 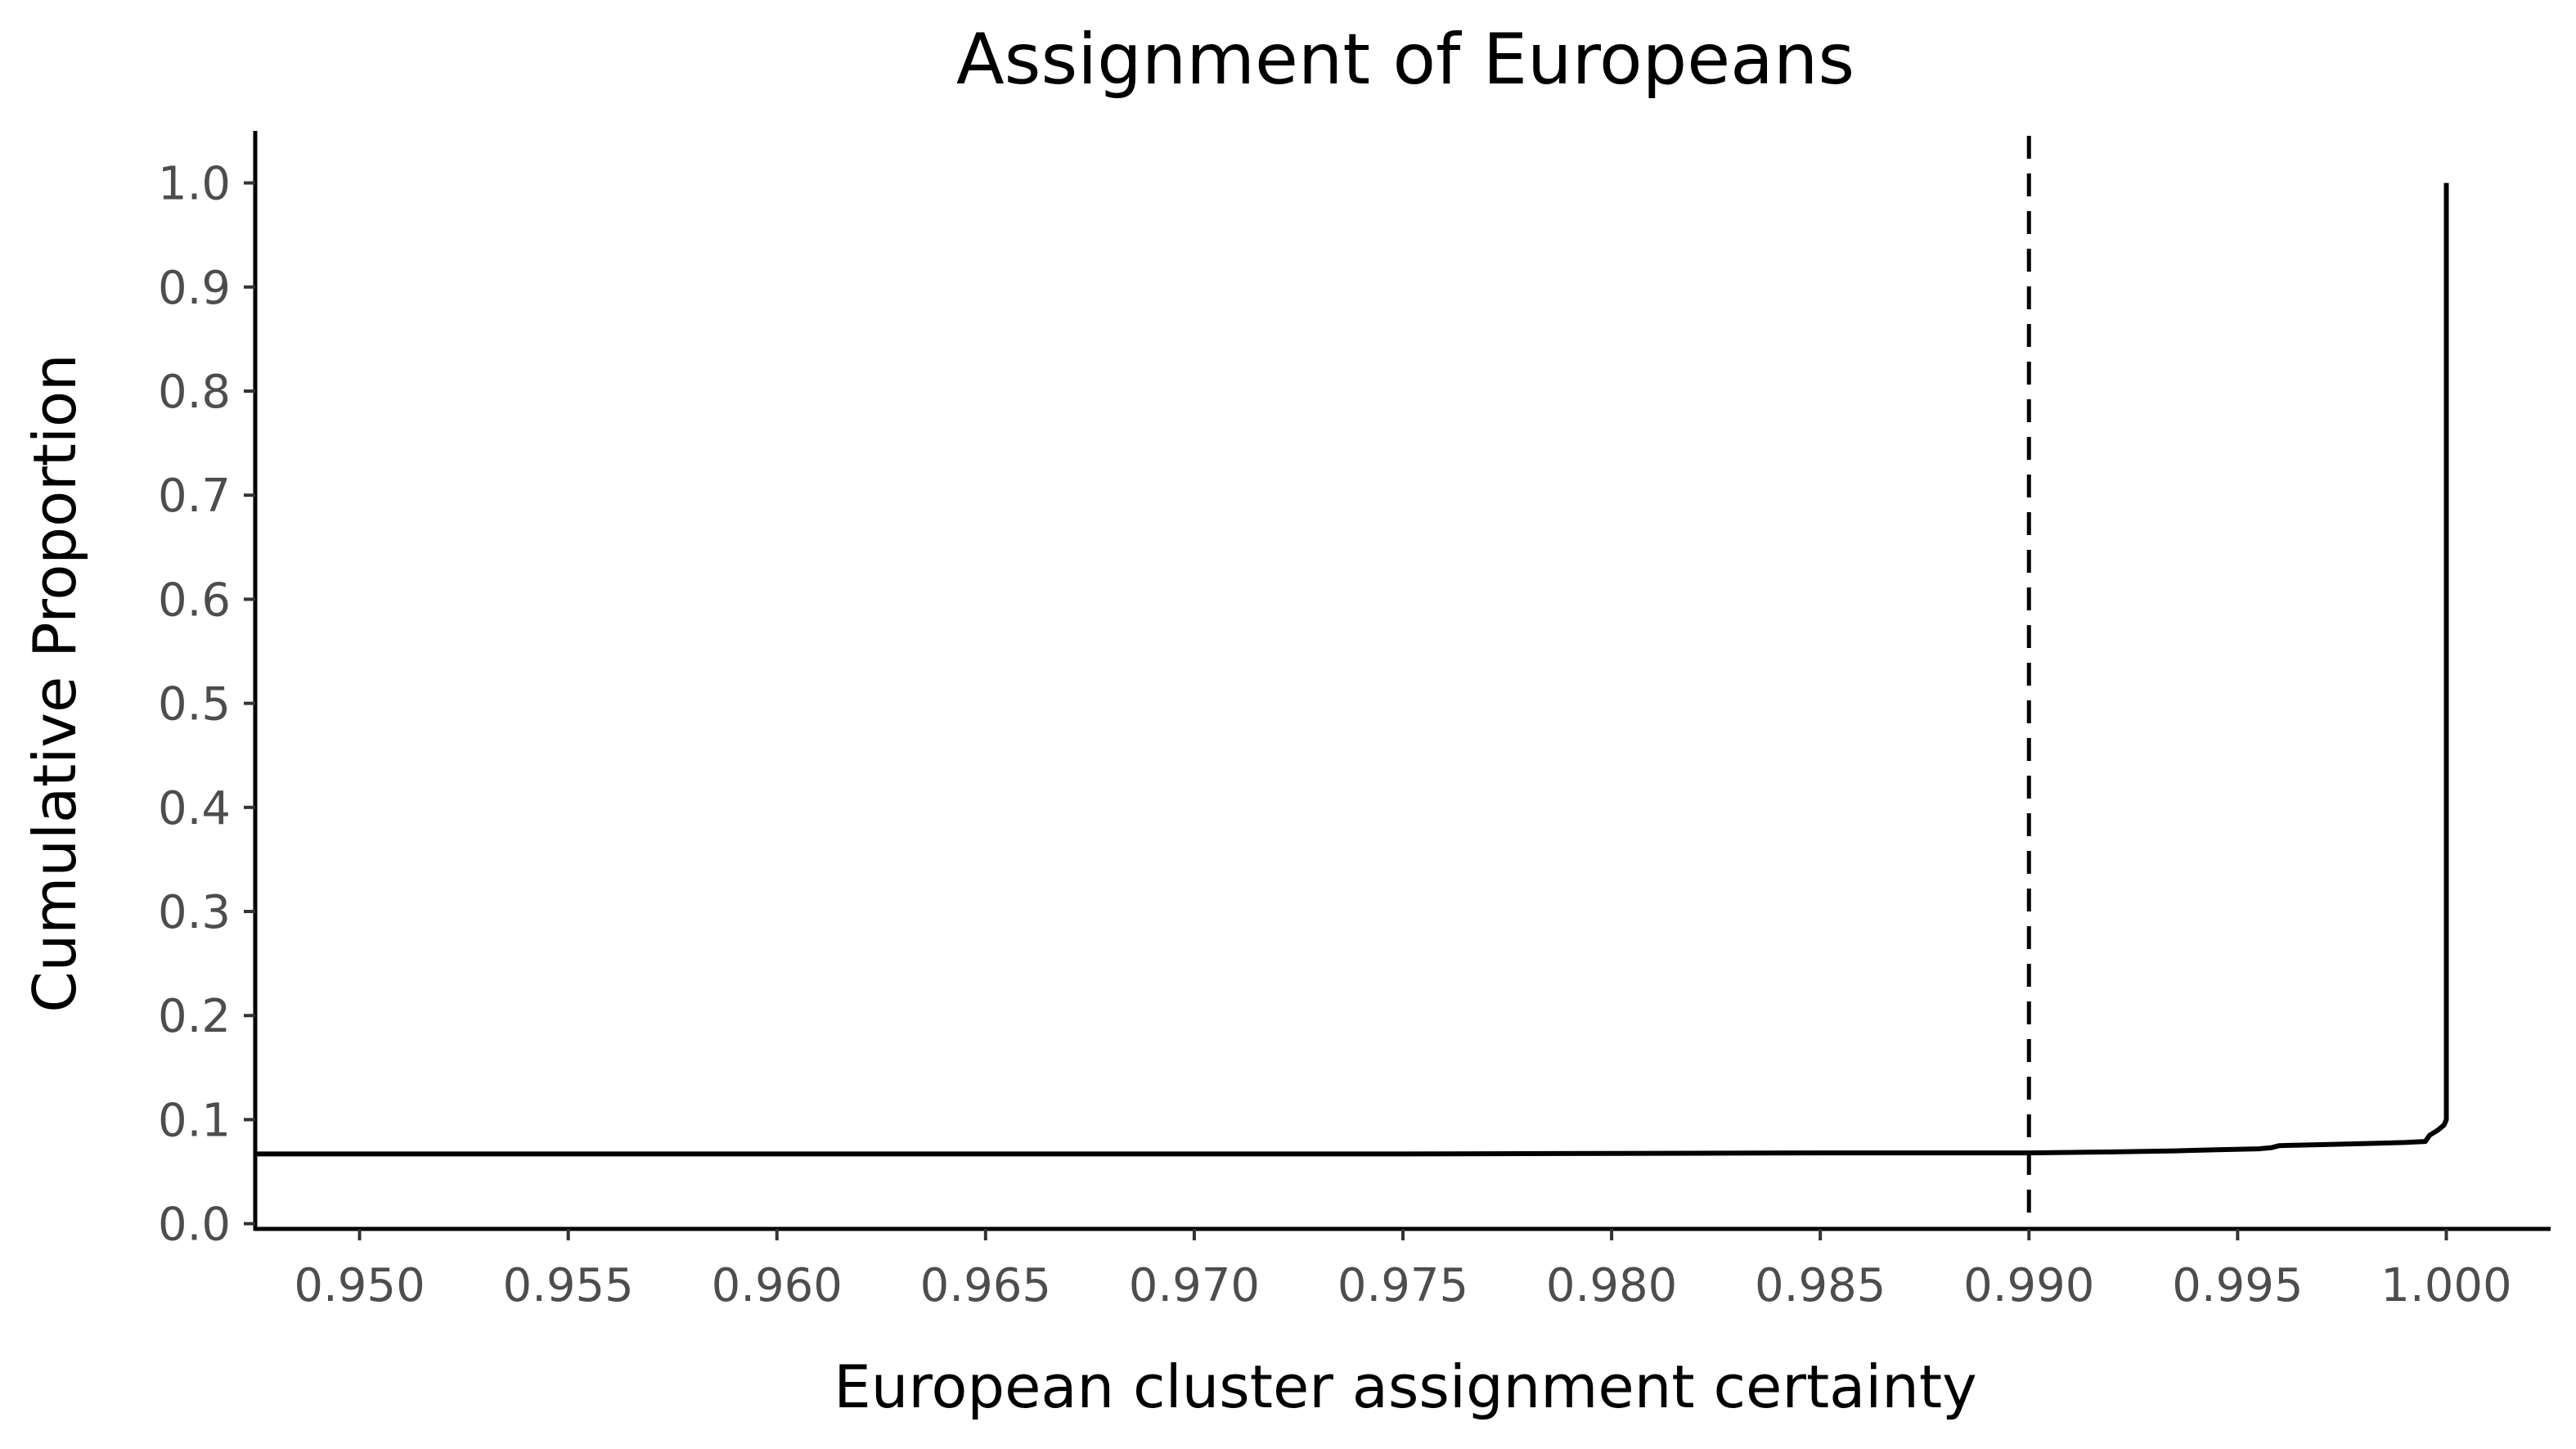 What do you see at coordinates (1403, 1286) in the screenshot?
I see `x-tick-label: 0.975` at bounding box center [1403, 1286].